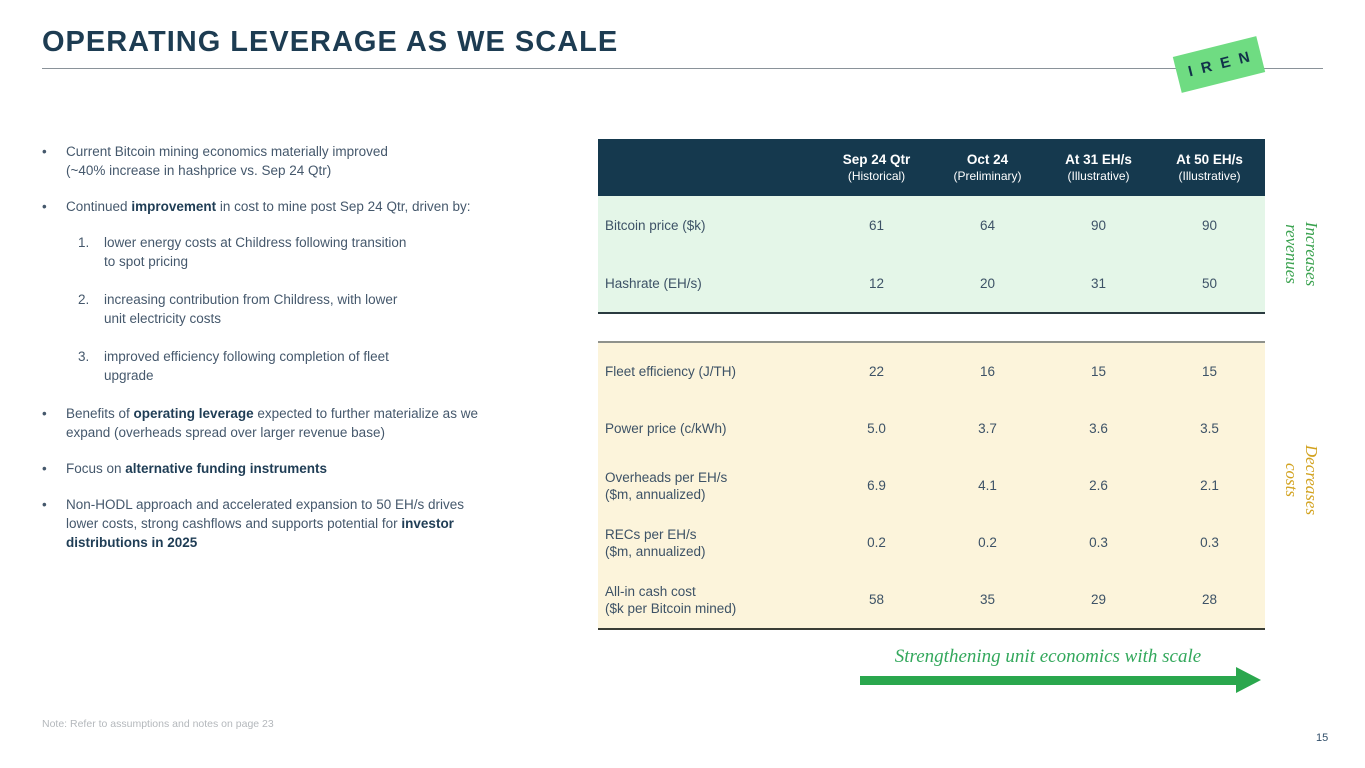 Image resolution: width=1365 pixels, height=768 pixels. Describe the element at coordinates (655, 225) in the screenshot. I see `row-label-line1: Bitcoin price ($k)` at that location.